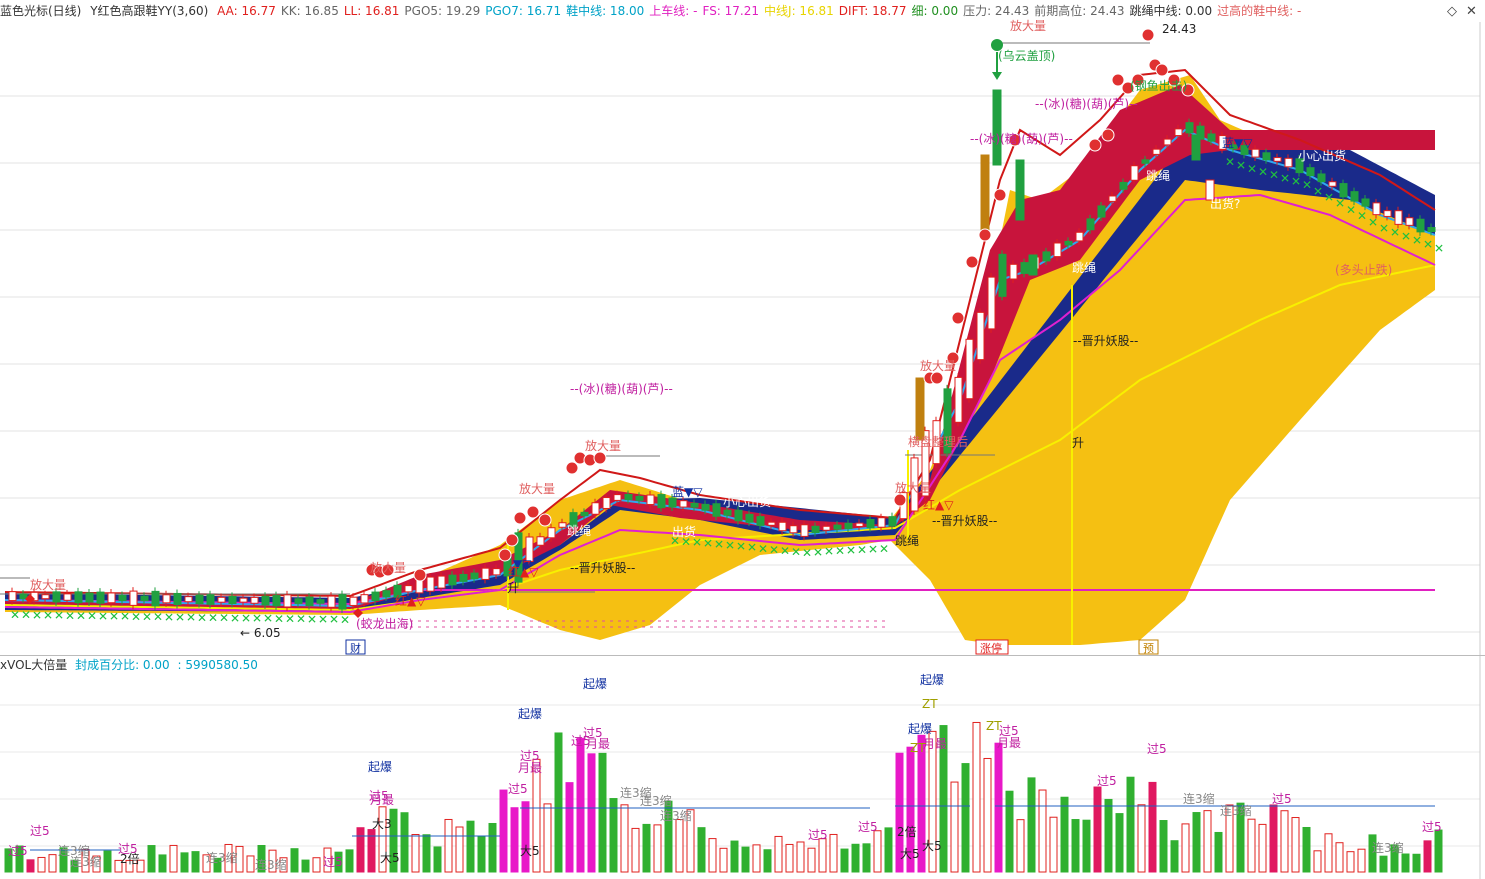  I want to click on volume-label: 月最, so click(530, 768).